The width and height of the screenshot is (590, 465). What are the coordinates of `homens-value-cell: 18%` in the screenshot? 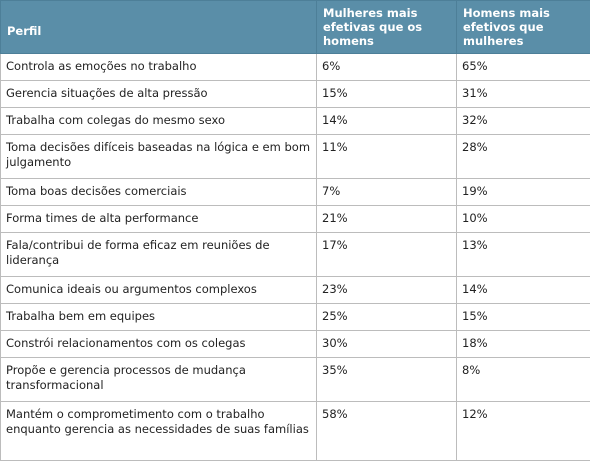 It's located at (523, 344).